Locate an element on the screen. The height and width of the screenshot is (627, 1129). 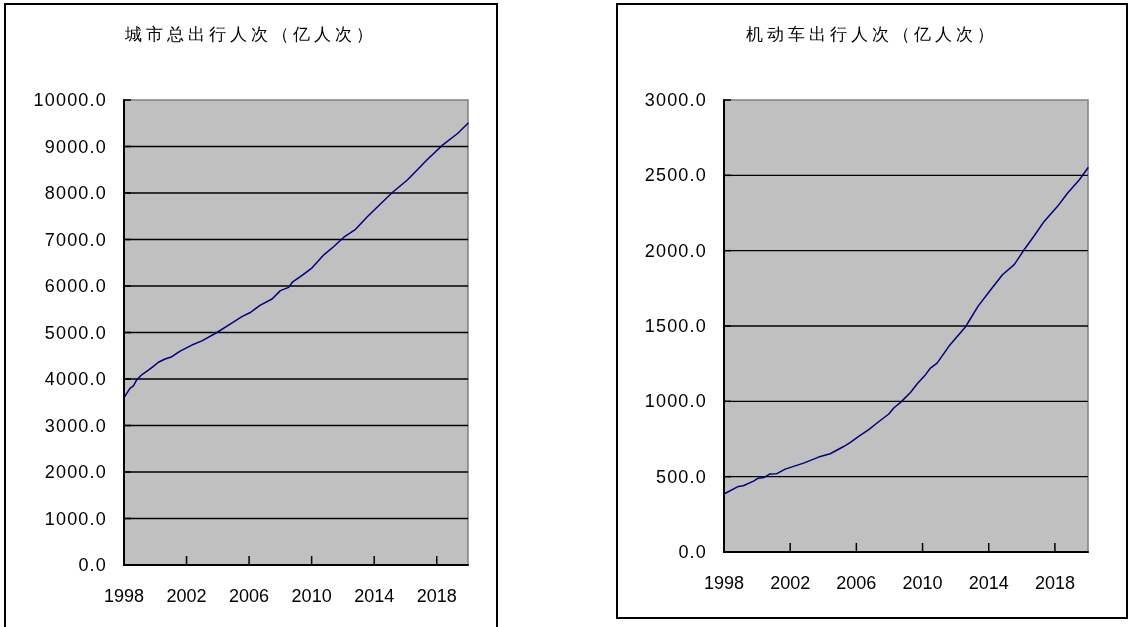
y-tick-label: 5000.0 is located at coordinates (75, 332).